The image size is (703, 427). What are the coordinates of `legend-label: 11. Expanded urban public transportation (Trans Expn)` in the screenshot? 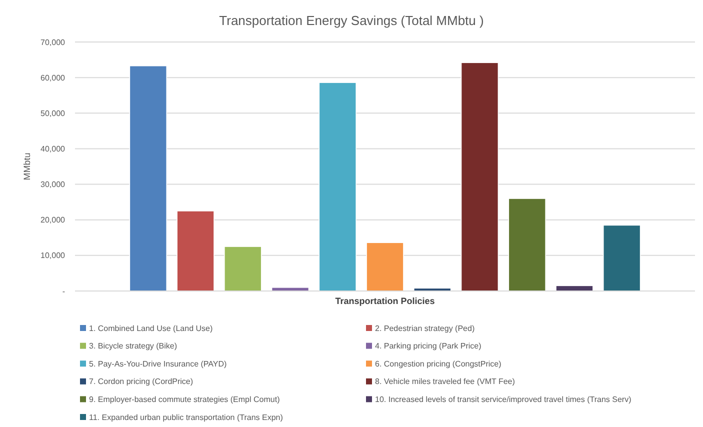 It's located at (186, 417).